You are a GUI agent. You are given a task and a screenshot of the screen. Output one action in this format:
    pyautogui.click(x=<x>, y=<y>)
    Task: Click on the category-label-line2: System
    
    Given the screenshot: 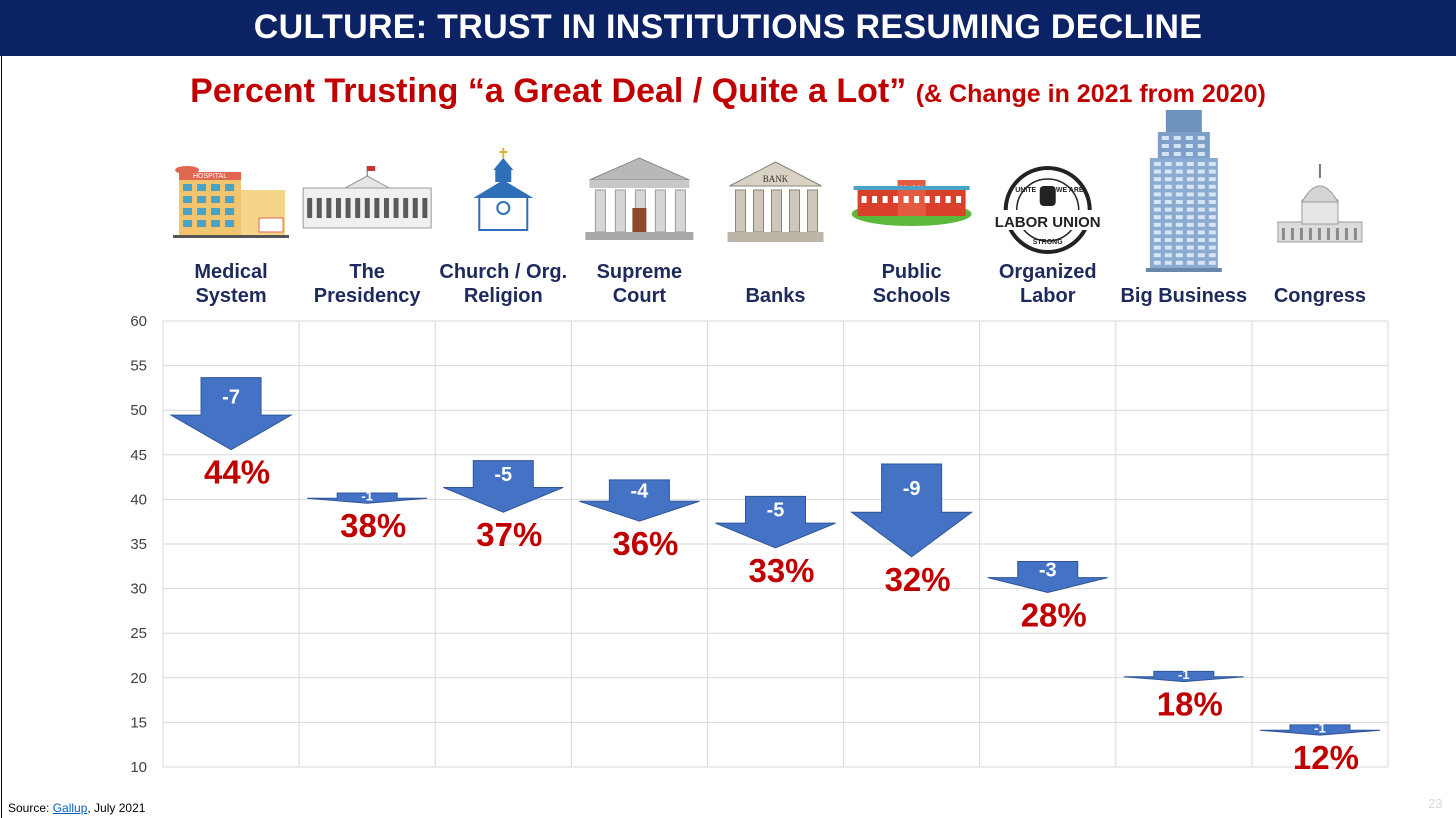 What is the action you would take?
    pyautogui.click(x=230, y=296)
    